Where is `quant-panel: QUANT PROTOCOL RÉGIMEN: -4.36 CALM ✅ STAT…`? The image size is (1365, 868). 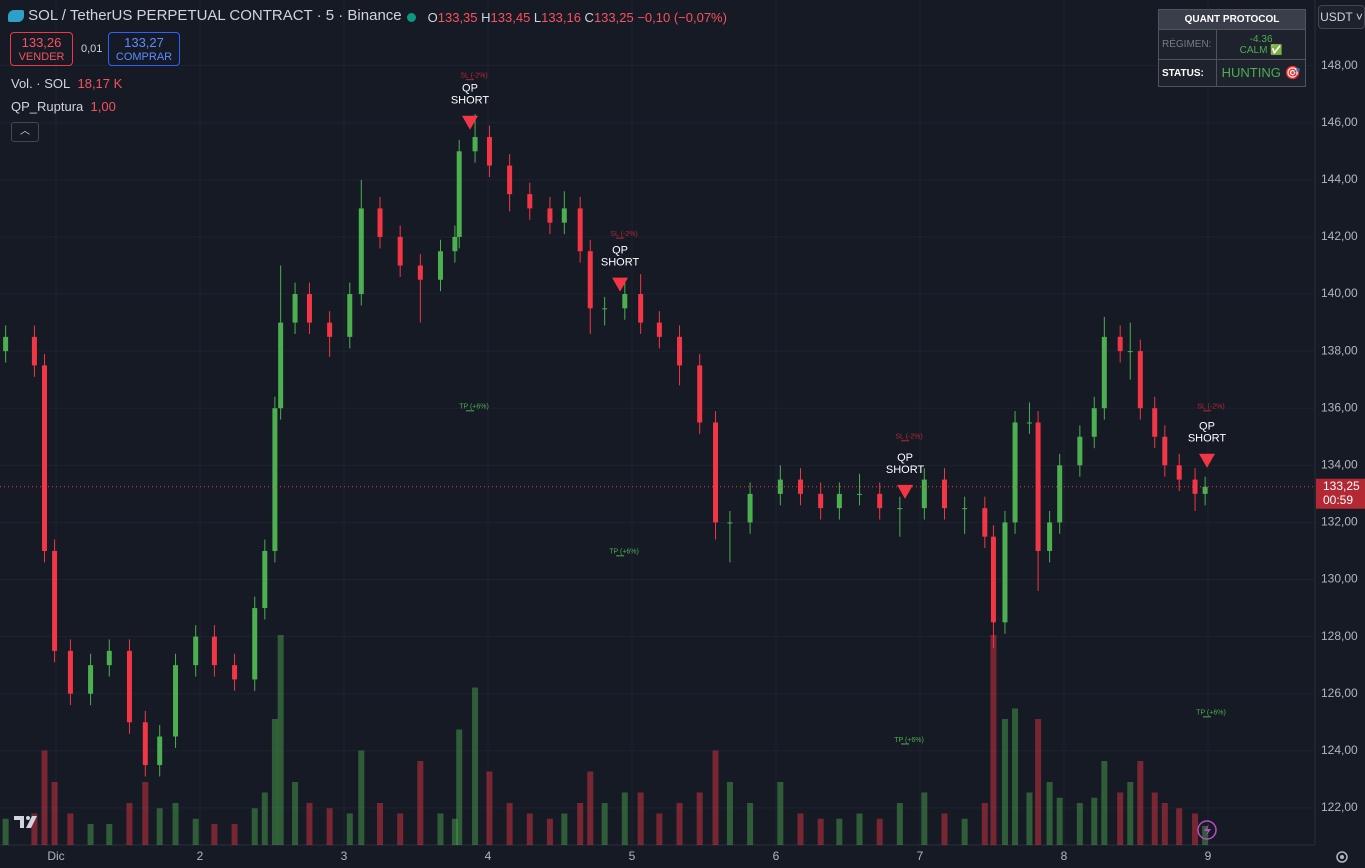
quant-panel: QUANT PROTOCOL RÉGIMEN: -4.36 CALM ✅ STAT… is located at coordinates (1231, 48).